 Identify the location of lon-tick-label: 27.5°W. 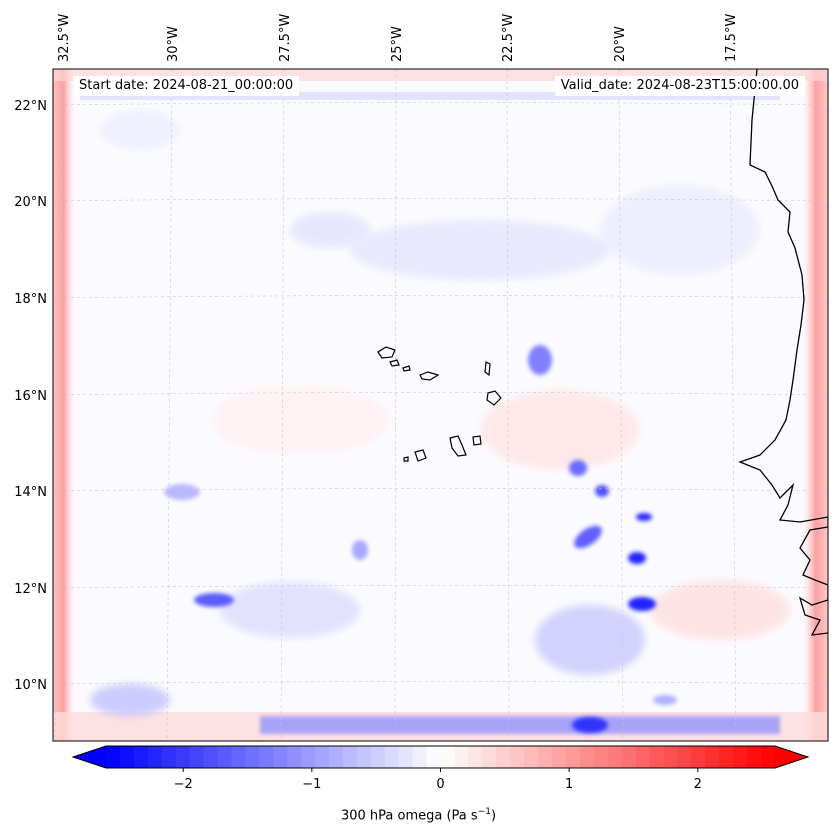
(285, 38).